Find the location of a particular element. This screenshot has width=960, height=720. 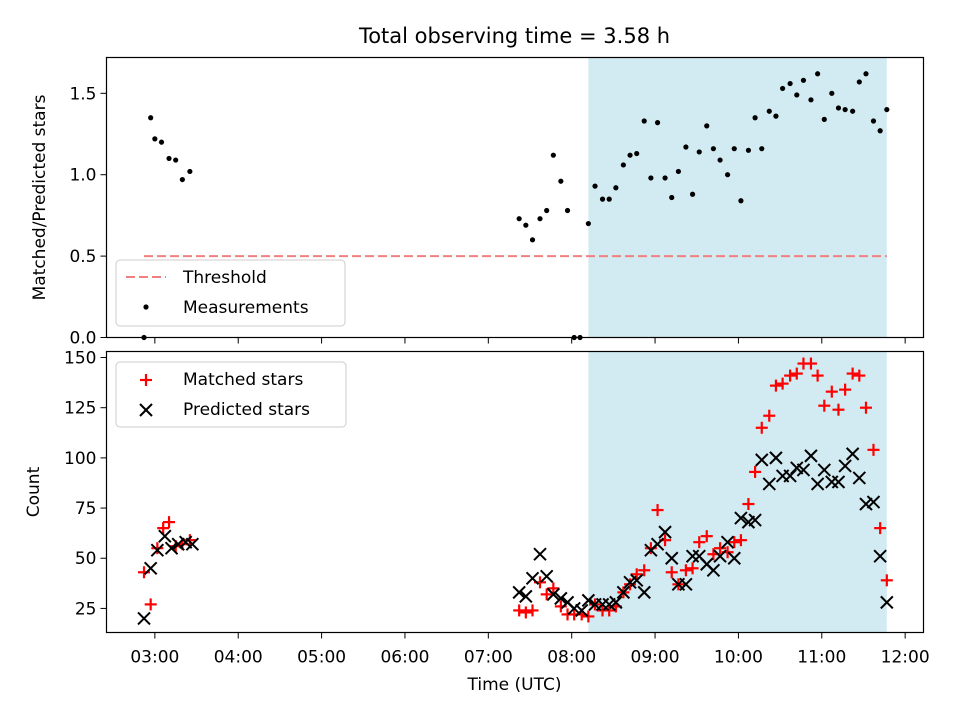

x-tick-label: 05:00 is located at coordinates (321, 658).